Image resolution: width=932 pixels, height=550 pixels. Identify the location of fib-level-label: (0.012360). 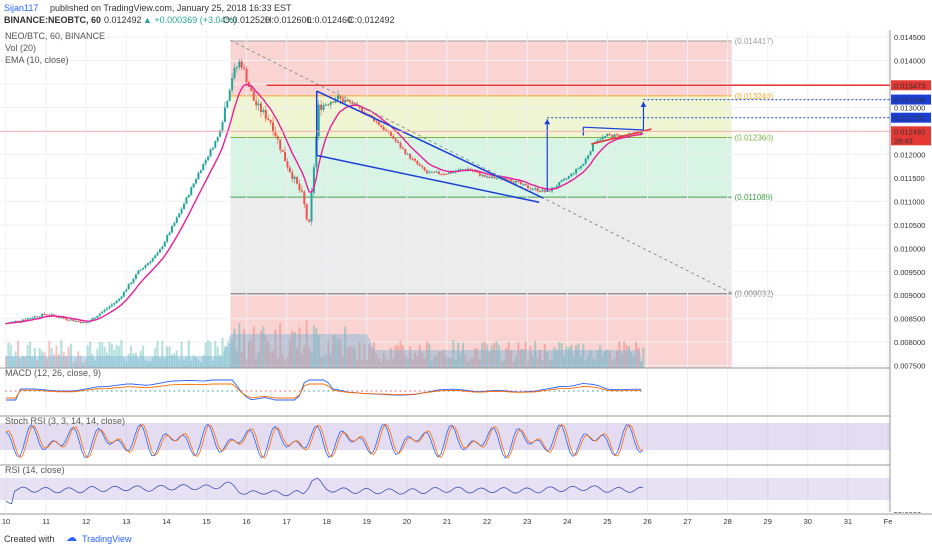
(754, 138).